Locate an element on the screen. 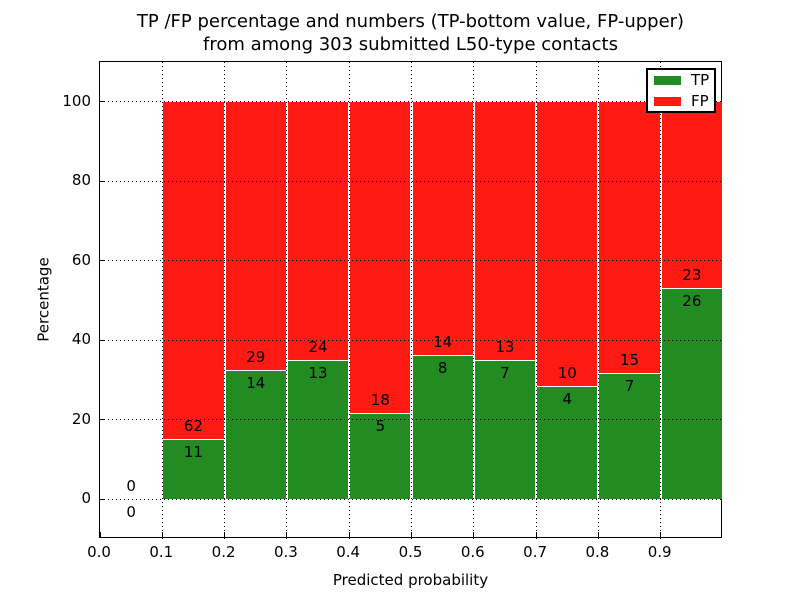  tp-count-label: 14 is located at coordinates (256, 382).